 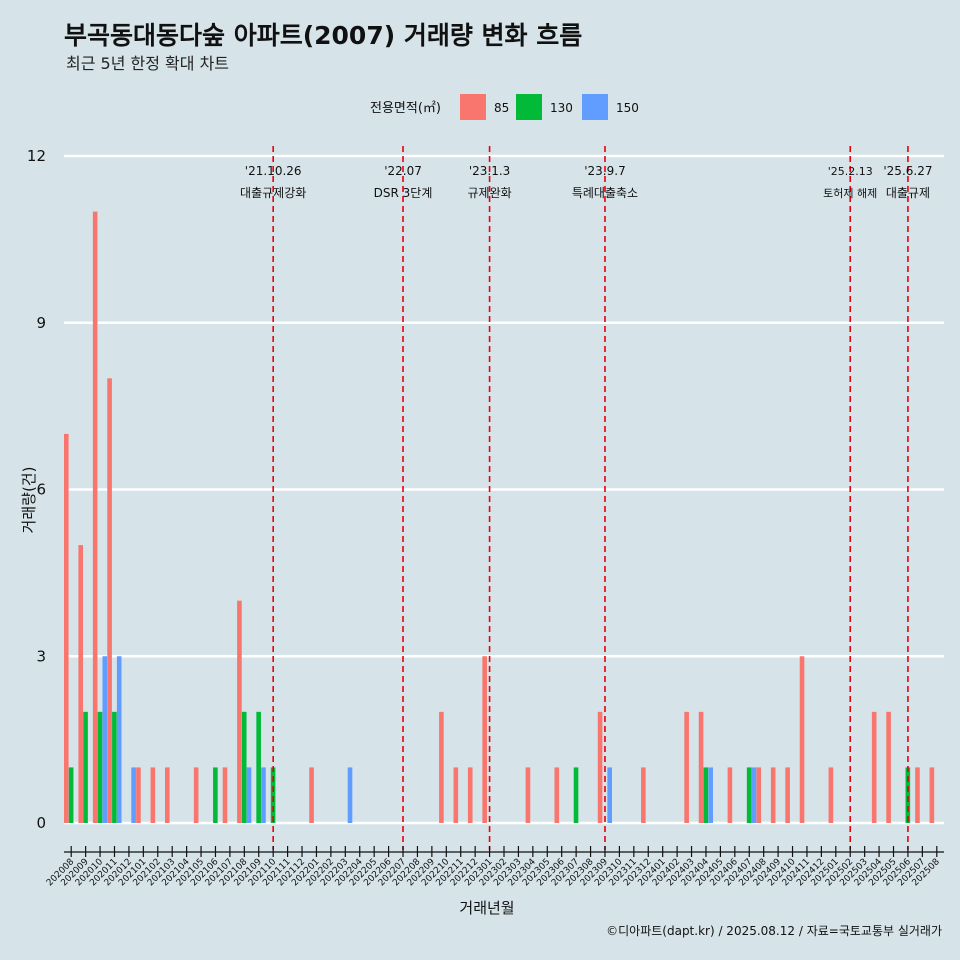 I want to click on y-axis-ticks: 0 3 6 9 12, so click(x=36, y=489).